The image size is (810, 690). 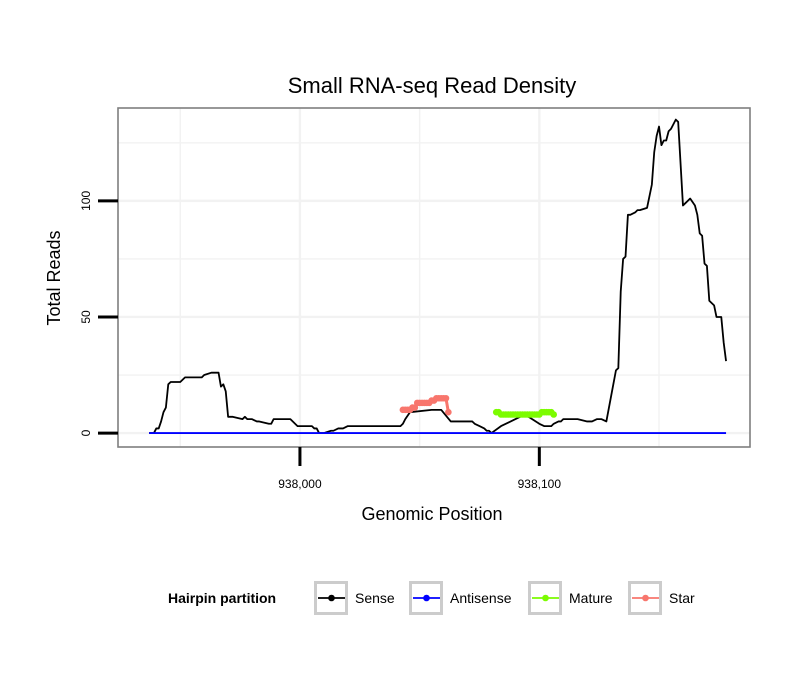 I want to click on series-star, so click(x=425, y=405).